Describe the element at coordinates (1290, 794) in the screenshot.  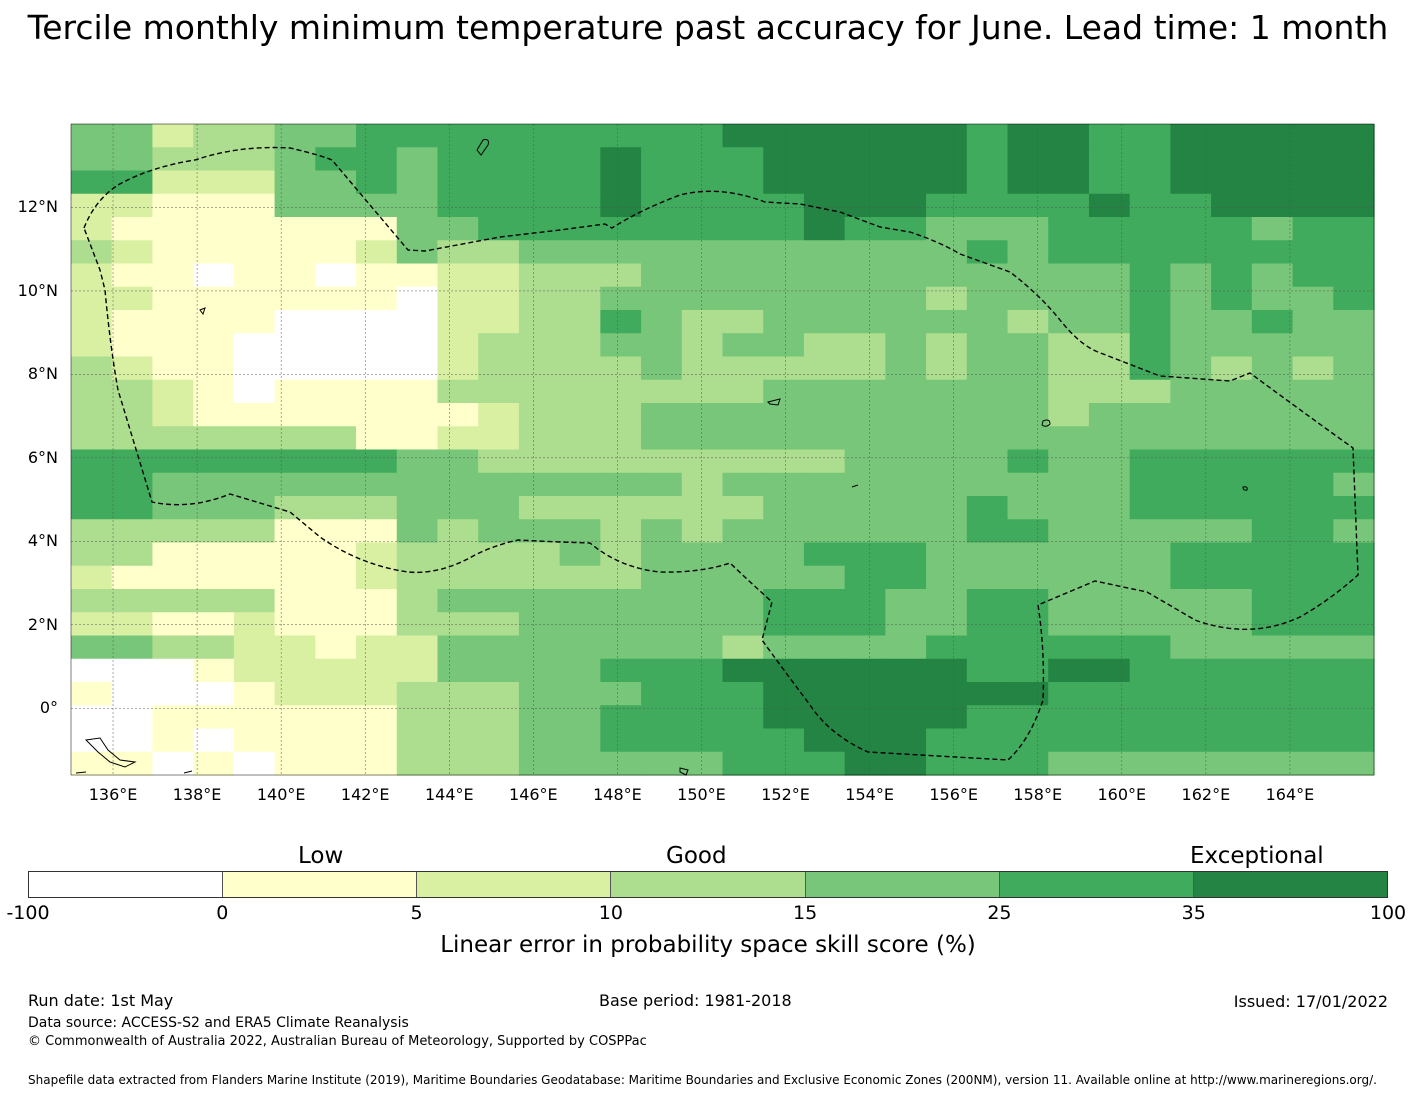
I see `lon-label: 164°E` at that location.